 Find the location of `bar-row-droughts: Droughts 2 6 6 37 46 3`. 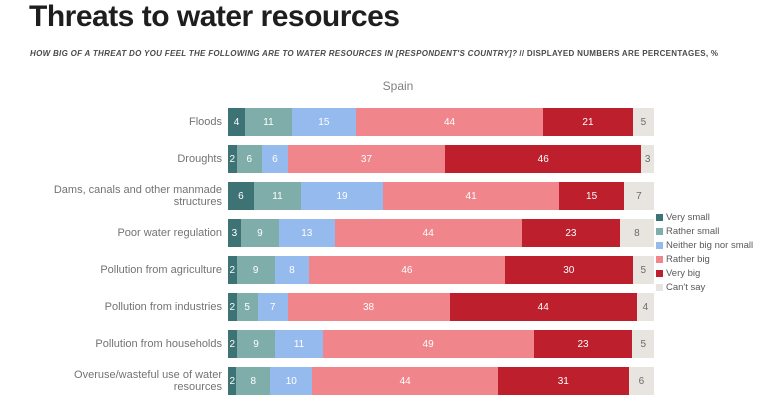

bar-row-droughts: Droughts 2 6 6 37 46 3 is located at coordinates (341, 159).